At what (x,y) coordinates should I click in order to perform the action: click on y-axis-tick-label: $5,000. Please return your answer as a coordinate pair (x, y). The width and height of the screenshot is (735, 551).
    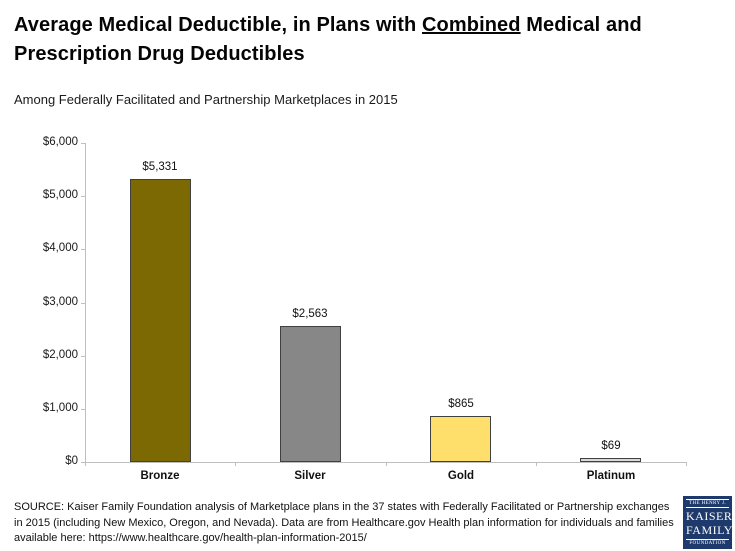
    Looking at the image, I should click on (60, 195).